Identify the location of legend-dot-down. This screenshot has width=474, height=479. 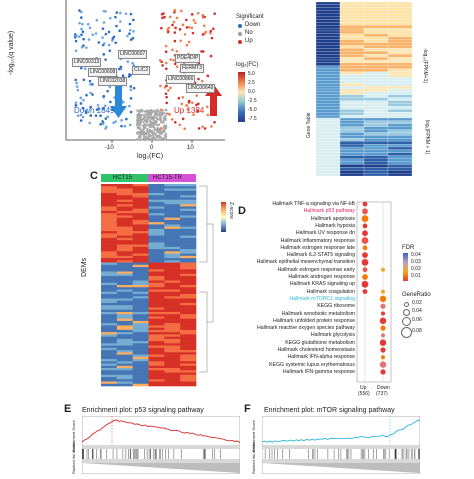
(240, 26).